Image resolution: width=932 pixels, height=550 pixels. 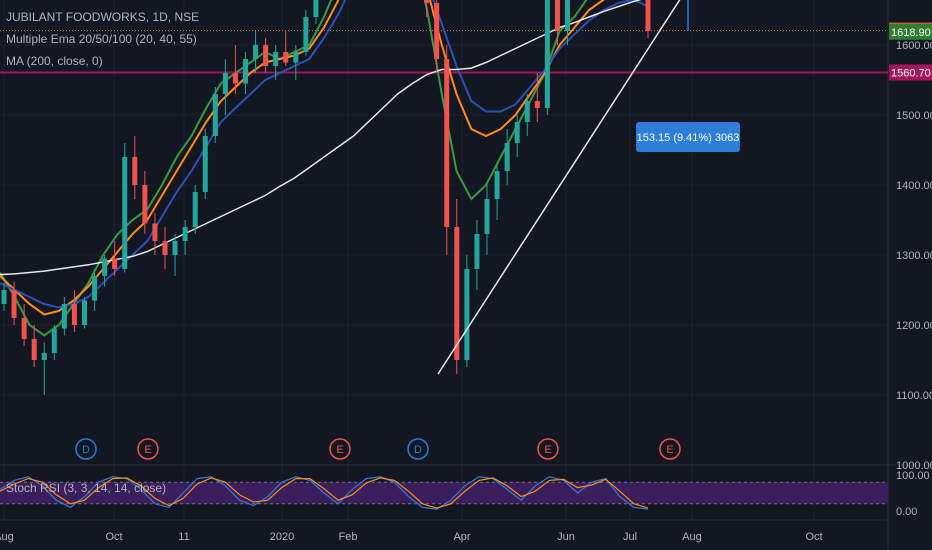 I want to click on x-tick-label: Jul, so click(x=630, y=537).